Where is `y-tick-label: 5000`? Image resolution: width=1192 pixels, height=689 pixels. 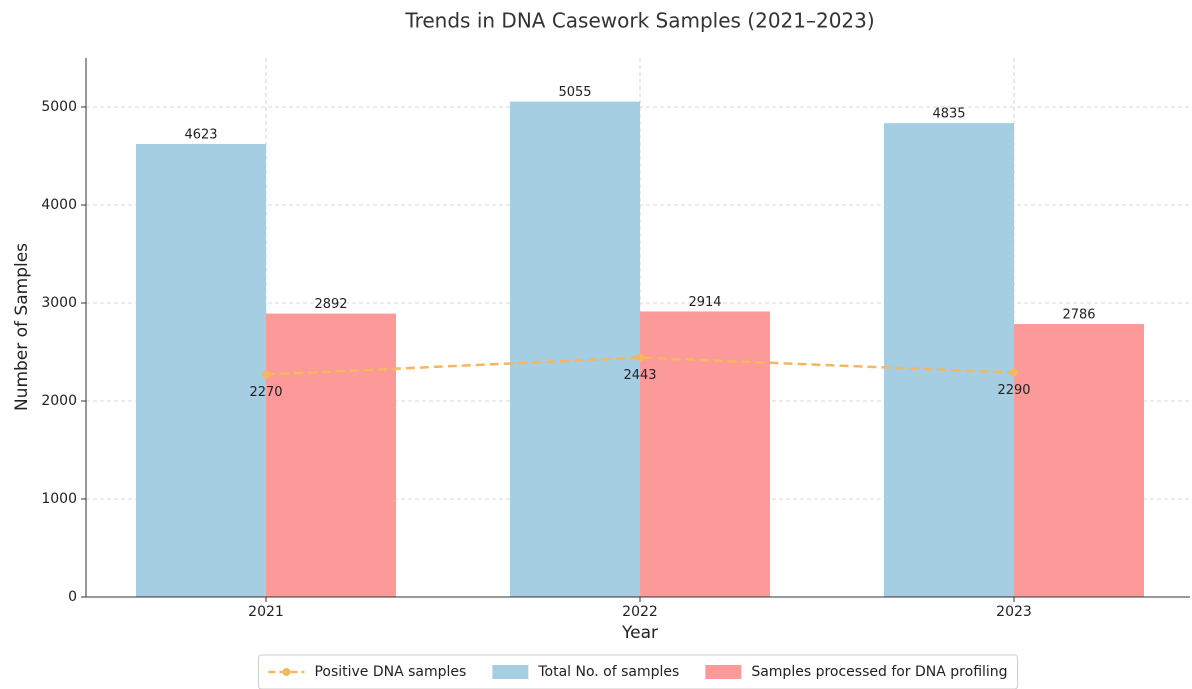 y-tick-label: 5000 is located at coordinates (59, 107).